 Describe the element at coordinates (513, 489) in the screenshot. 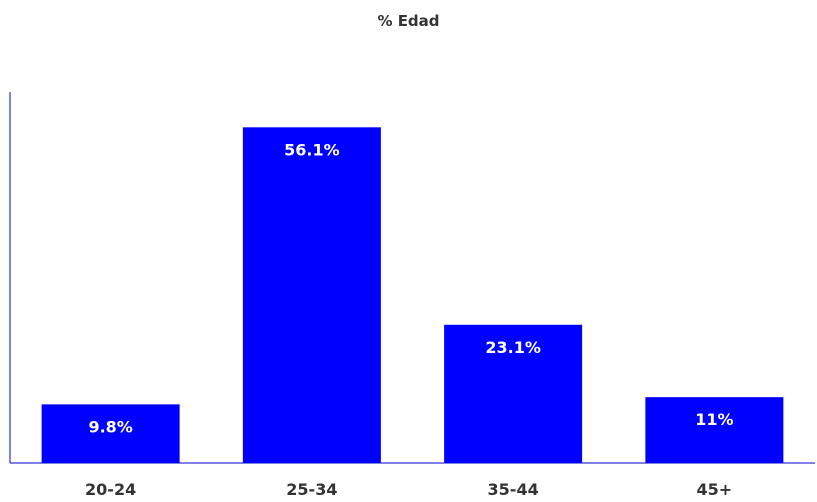

I see `x-tick-label-35-44: 35-44` at that location.